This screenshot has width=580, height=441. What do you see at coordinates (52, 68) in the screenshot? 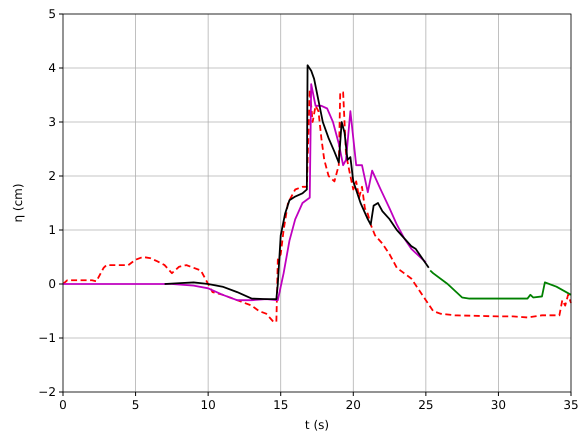
I see `y-tick-label: 4` at bounding box center [52, 68].